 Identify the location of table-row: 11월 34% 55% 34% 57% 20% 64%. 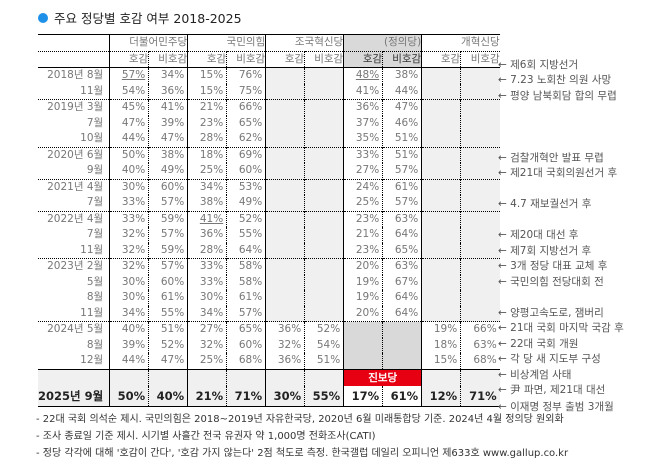
(269, 313).